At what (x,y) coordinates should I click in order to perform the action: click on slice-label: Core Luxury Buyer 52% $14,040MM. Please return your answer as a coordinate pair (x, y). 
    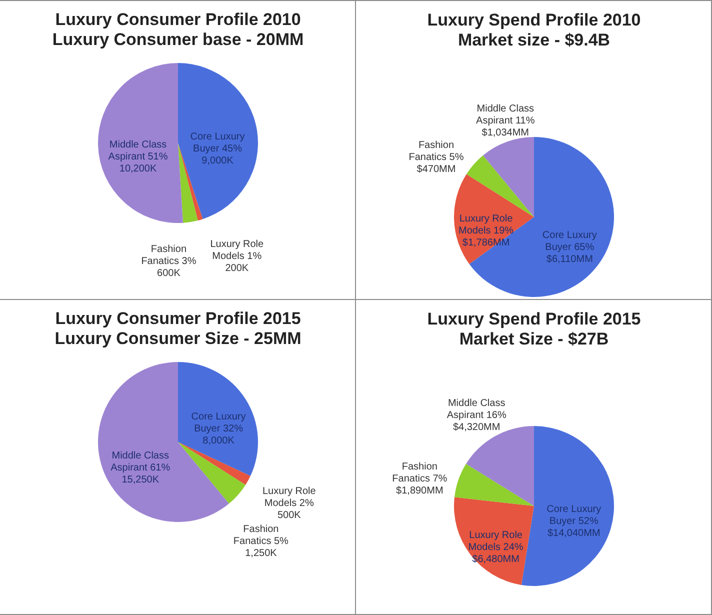
    Looking at the image, I should click on (574, 522).